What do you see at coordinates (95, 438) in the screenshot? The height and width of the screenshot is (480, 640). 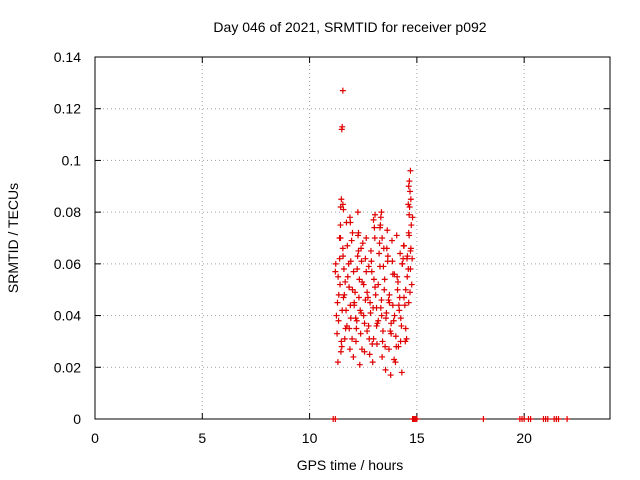 I see `x-tick-label: 0` at bounding box center [95, 438].